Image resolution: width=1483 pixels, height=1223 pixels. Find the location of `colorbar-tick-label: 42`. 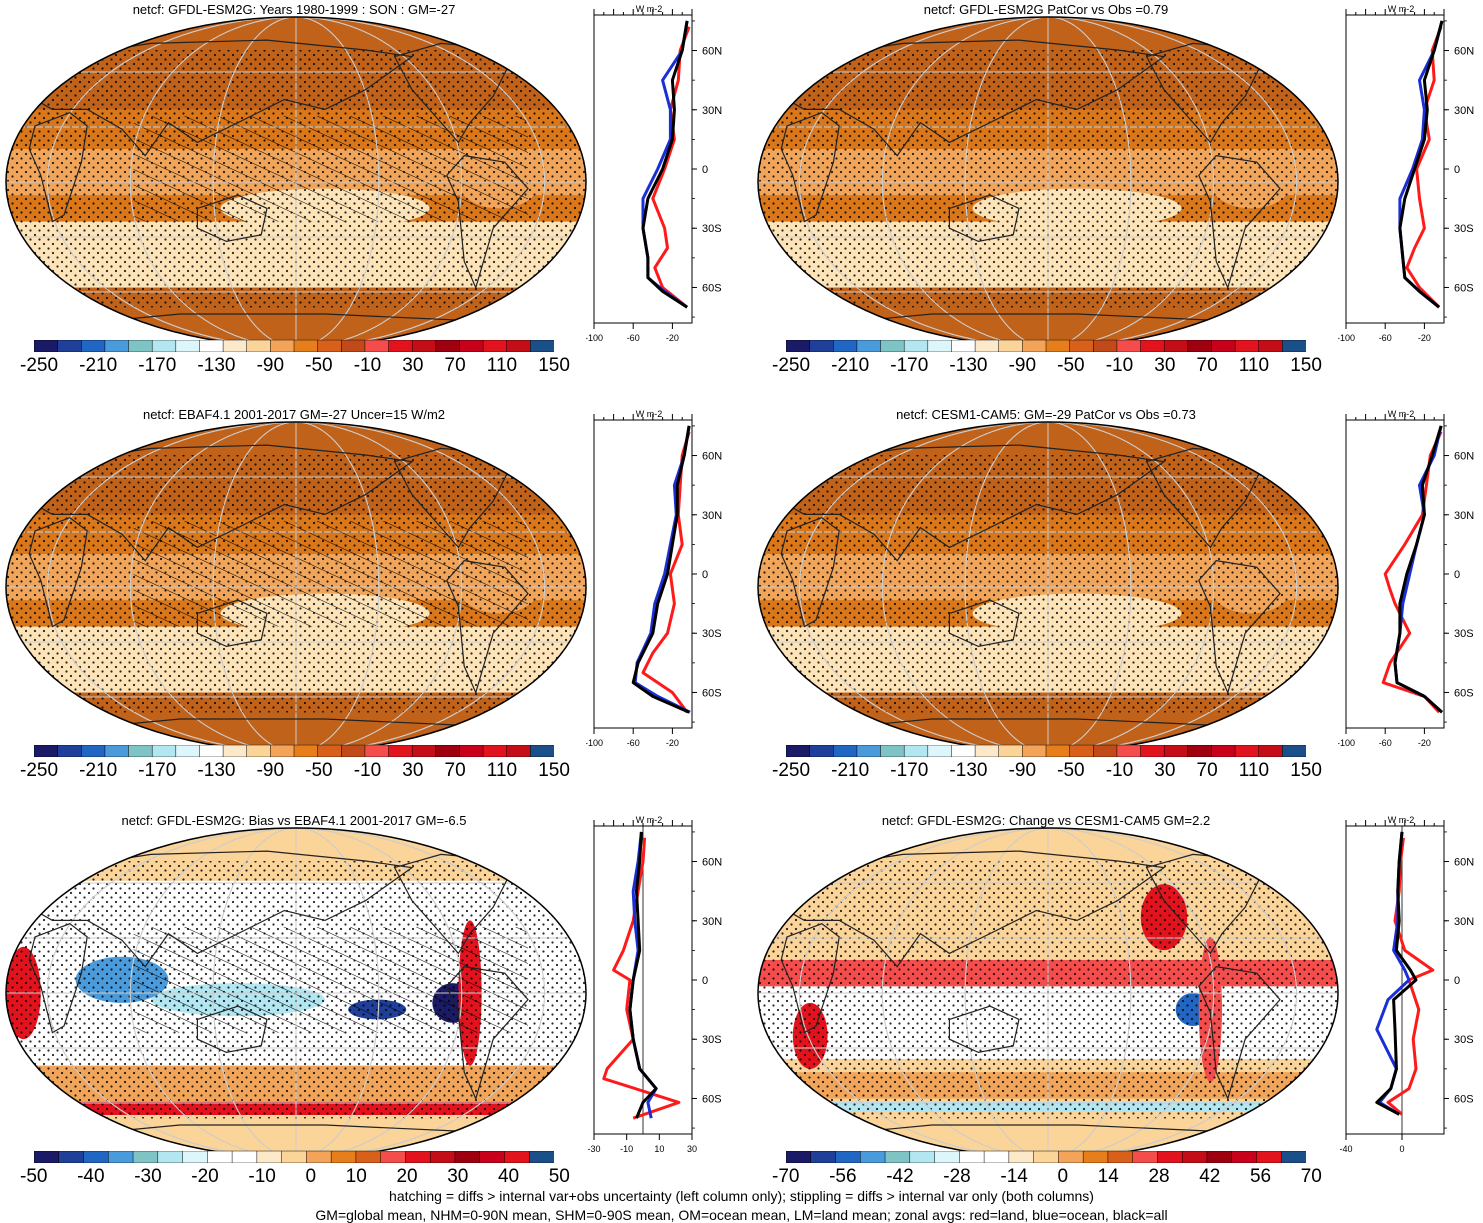

colorbar-tick-label: 42 is located at coordinates (1210, 1176).